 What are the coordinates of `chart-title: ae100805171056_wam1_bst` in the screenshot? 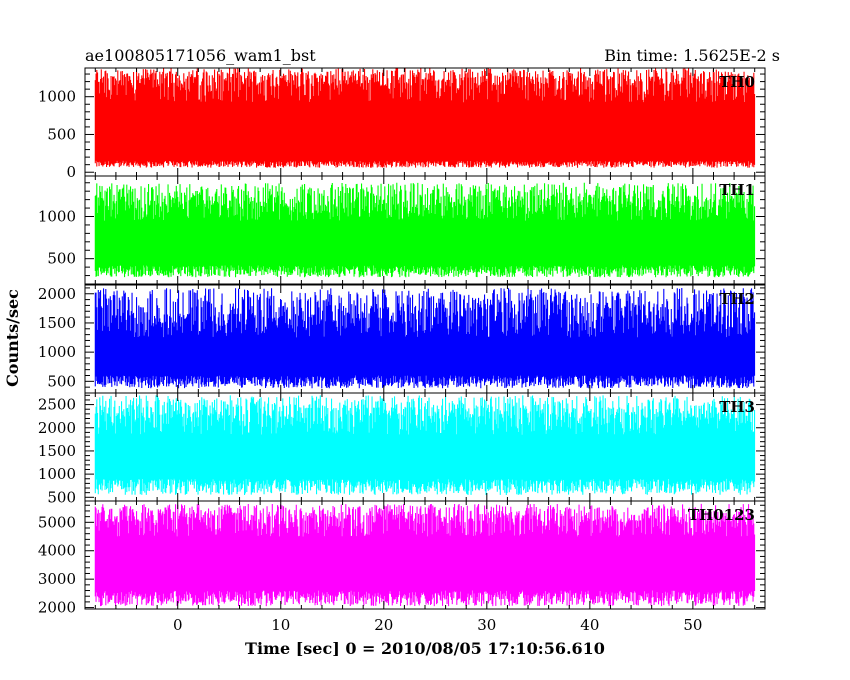 It's located at (200, 55).